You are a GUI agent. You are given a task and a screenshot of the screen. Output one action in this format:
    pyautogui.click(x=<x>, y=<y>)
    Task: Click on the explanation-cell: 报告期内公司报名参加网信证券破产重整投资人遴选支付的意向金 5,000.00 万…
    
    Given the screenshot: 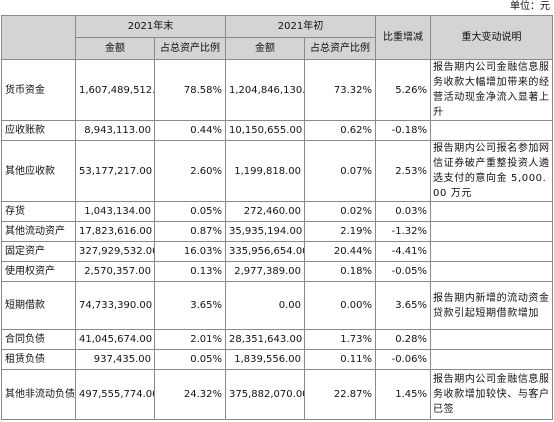 What is the action you would take?
    pyautogui.click(x=492, y=171)
    